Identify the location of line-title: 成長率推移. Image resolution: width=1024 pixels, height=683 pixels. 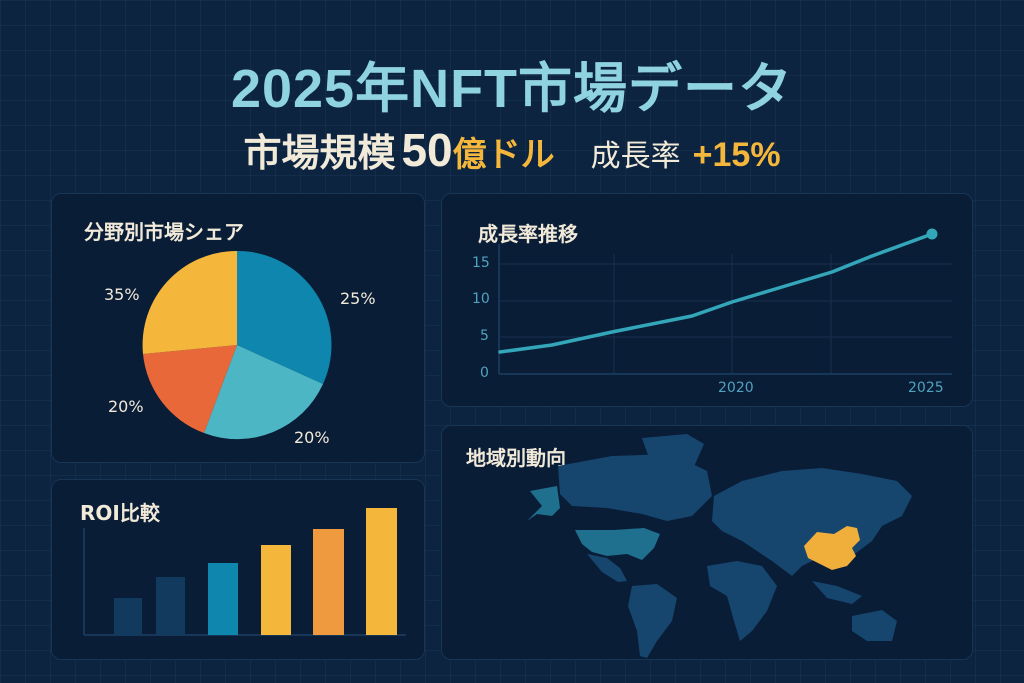
(528, 234).